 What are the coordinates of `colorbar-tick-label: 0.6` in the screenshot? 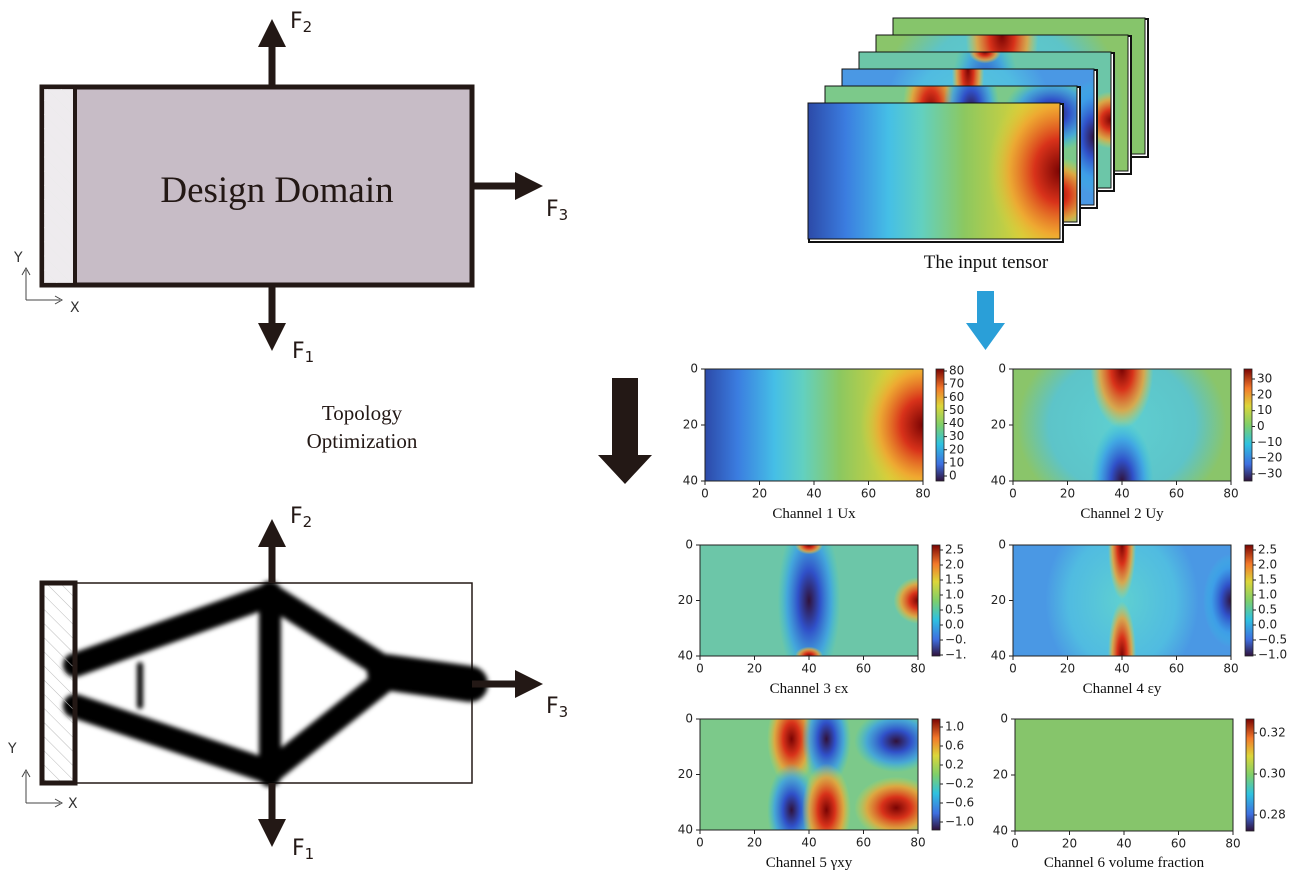 It's located at (954, 746).